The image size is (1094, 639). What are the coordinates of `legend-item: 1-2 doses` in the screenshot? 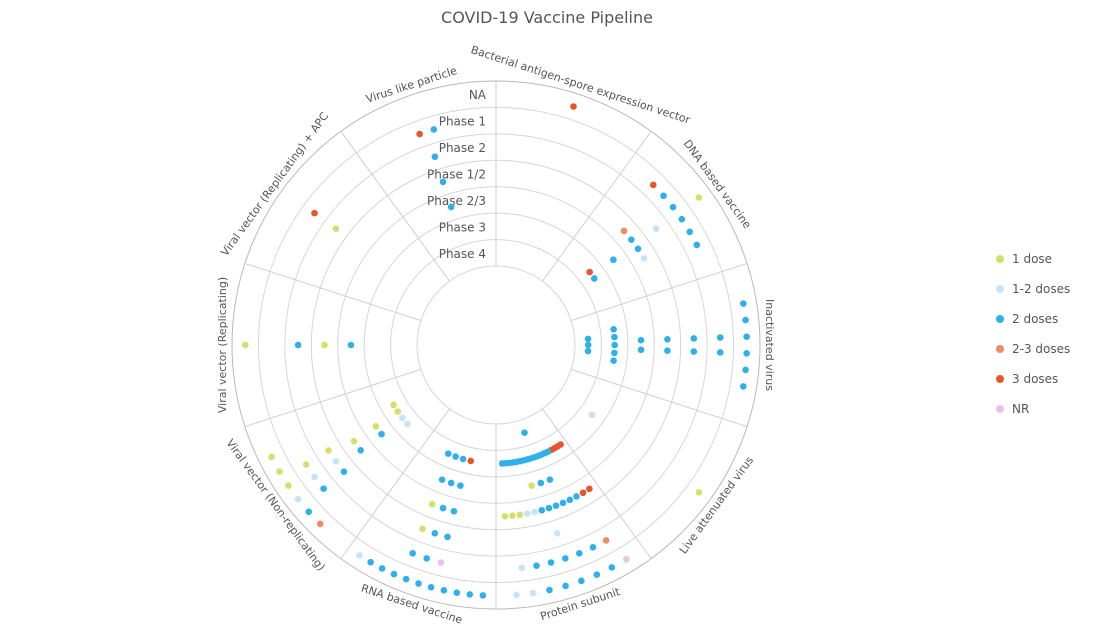 It's located at (1033, 289).